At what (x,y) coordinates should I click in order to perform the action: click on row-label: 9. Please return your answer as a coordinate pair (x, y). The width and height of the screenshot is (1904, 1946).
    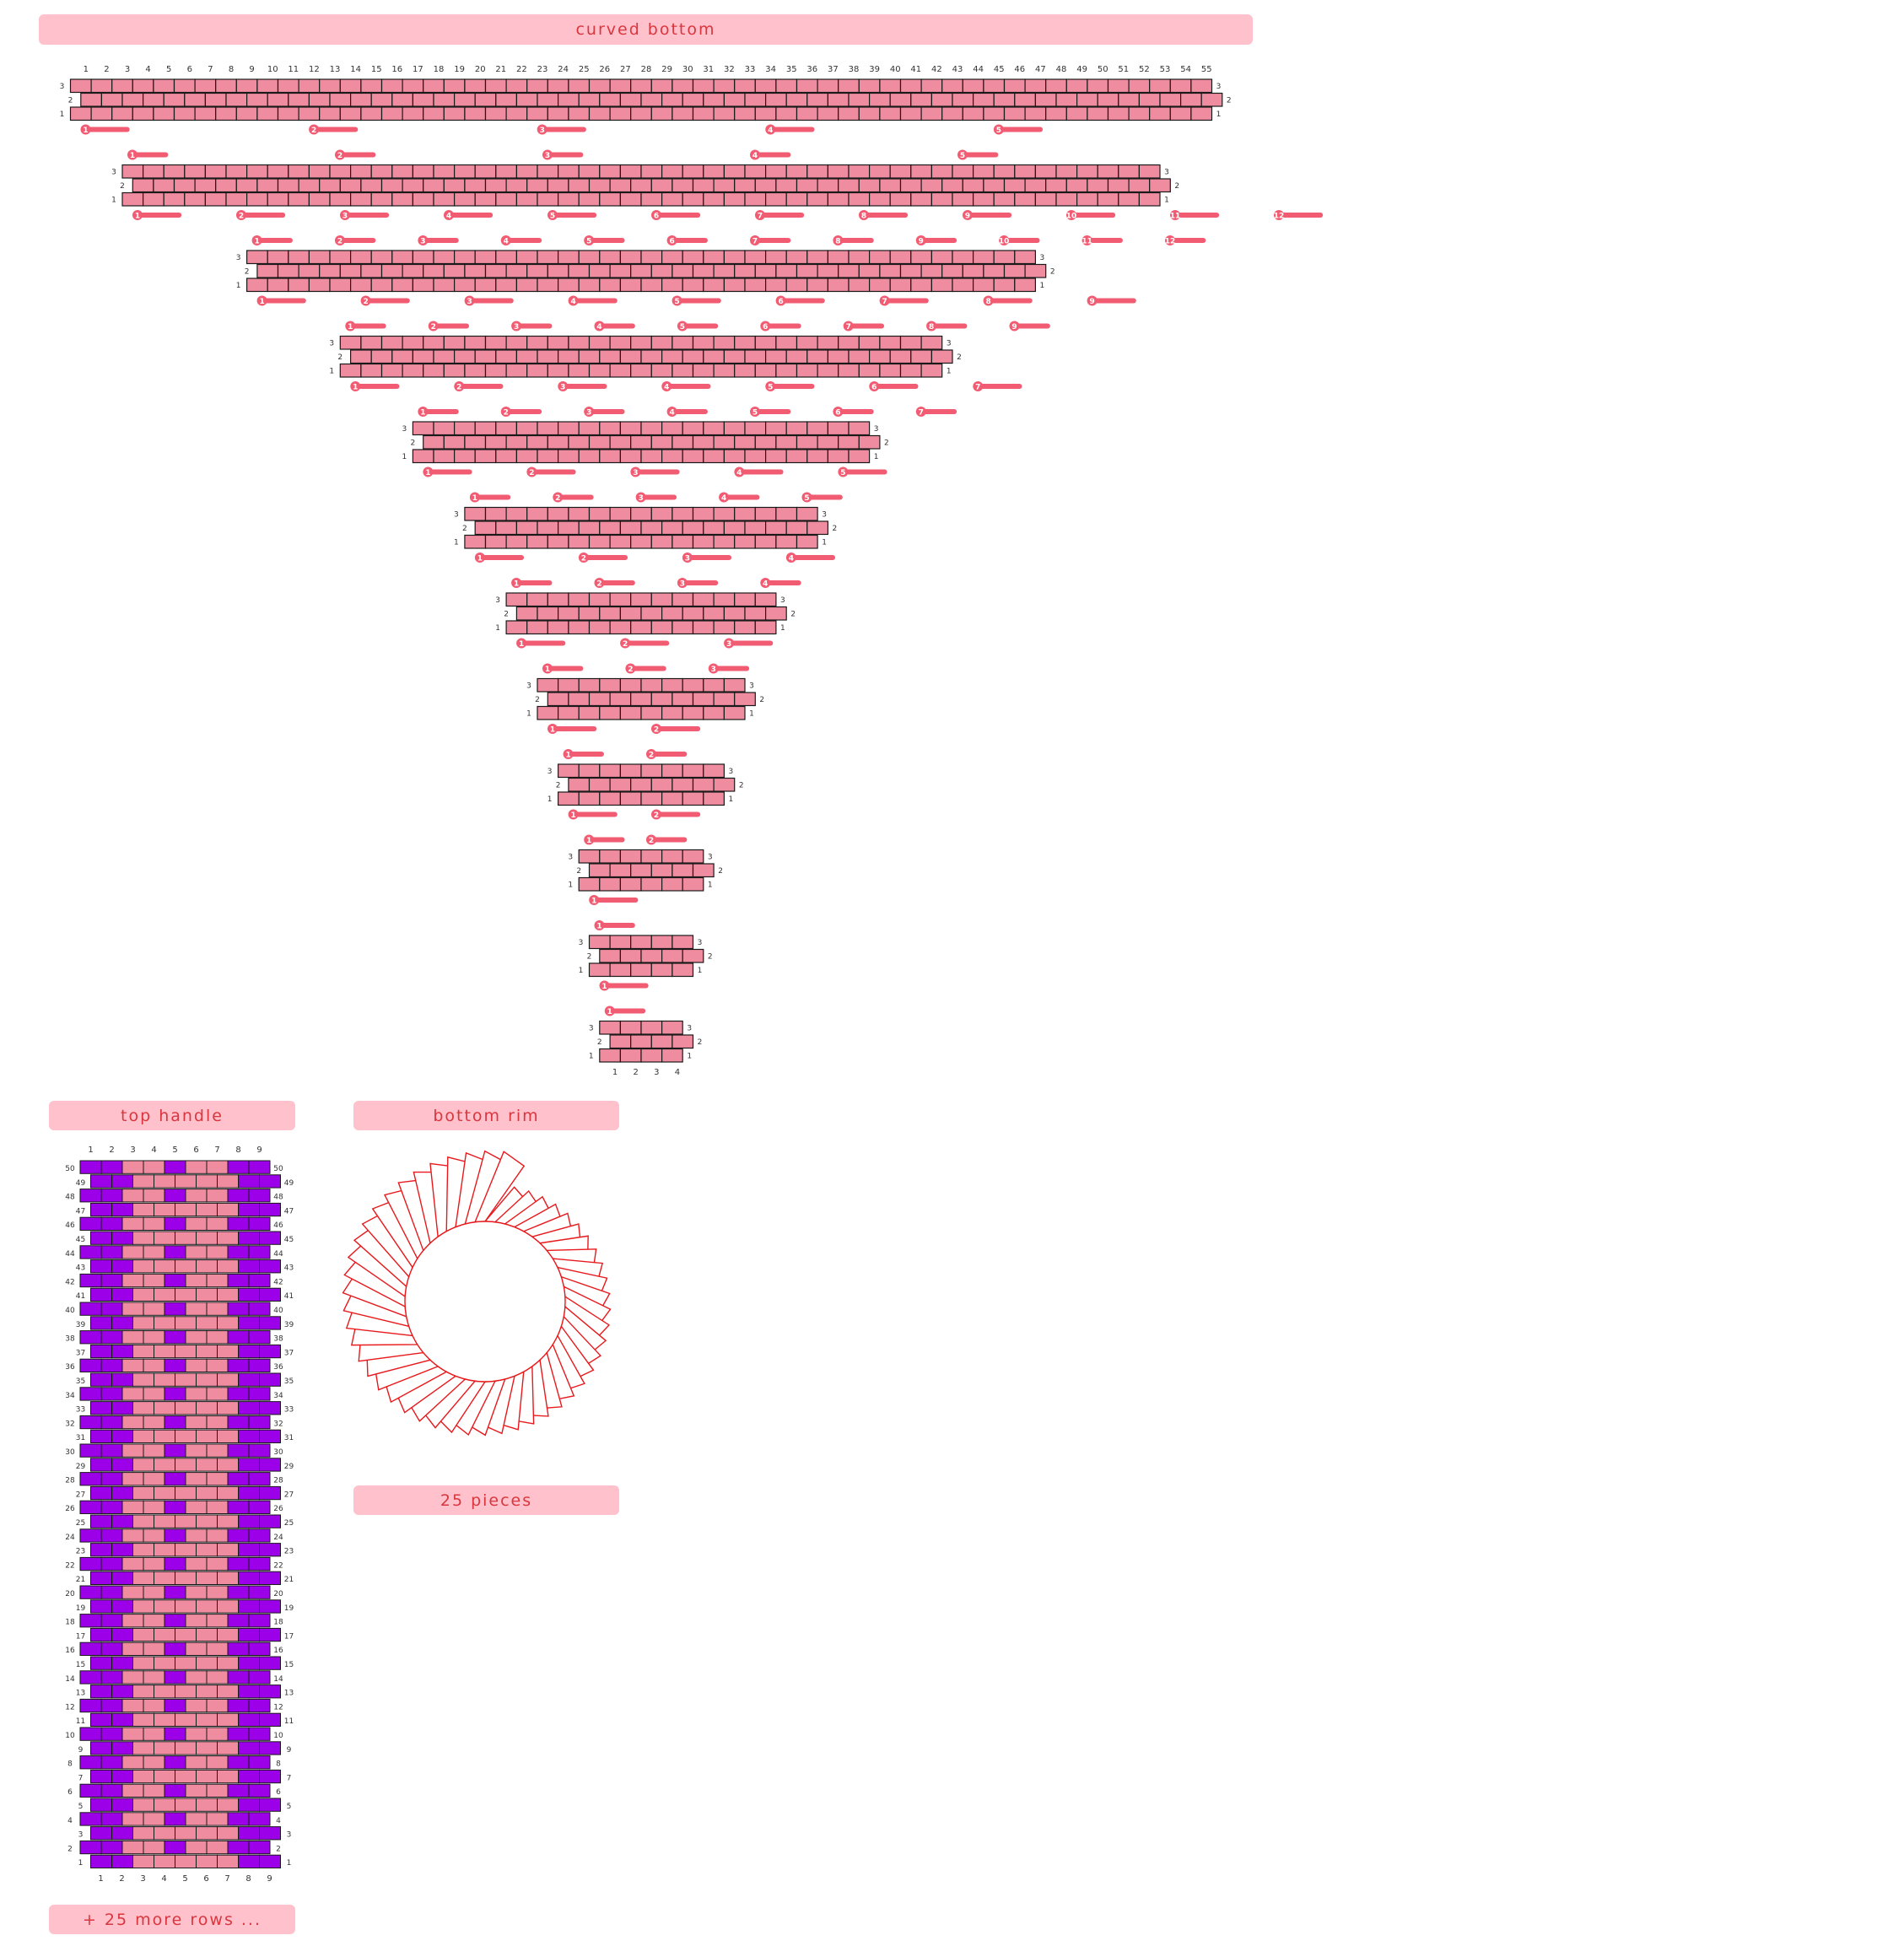
    Looking at the image, I should click on (289, 1751).